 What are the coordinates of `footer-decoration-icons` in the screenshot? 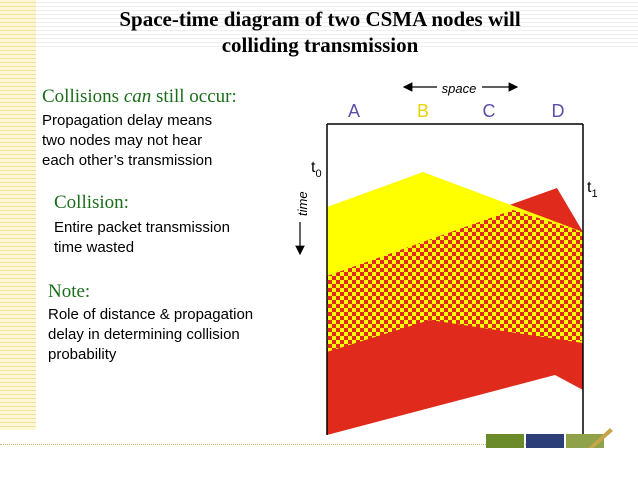 It's located at (549, 438).